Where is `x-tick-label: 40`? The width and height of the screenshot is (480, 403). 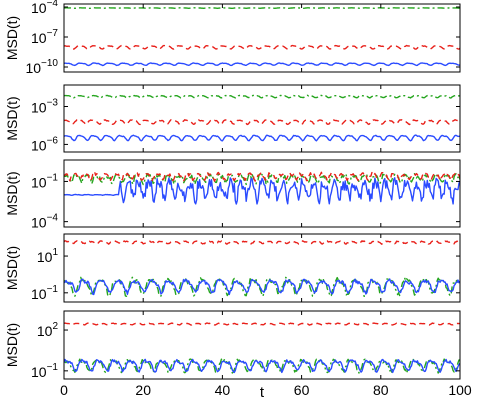 x-tick-label: 40 is located at coordinates (223, 390).